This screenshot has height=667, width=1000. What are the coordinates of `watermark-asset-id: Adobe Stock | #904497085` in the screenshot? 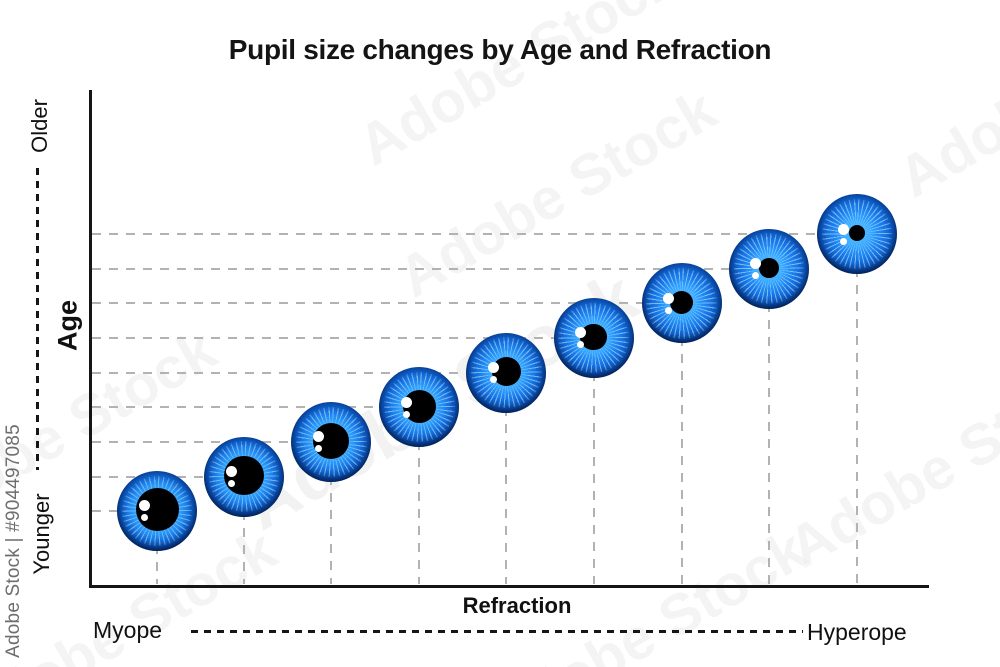 It's located at (13, 541).